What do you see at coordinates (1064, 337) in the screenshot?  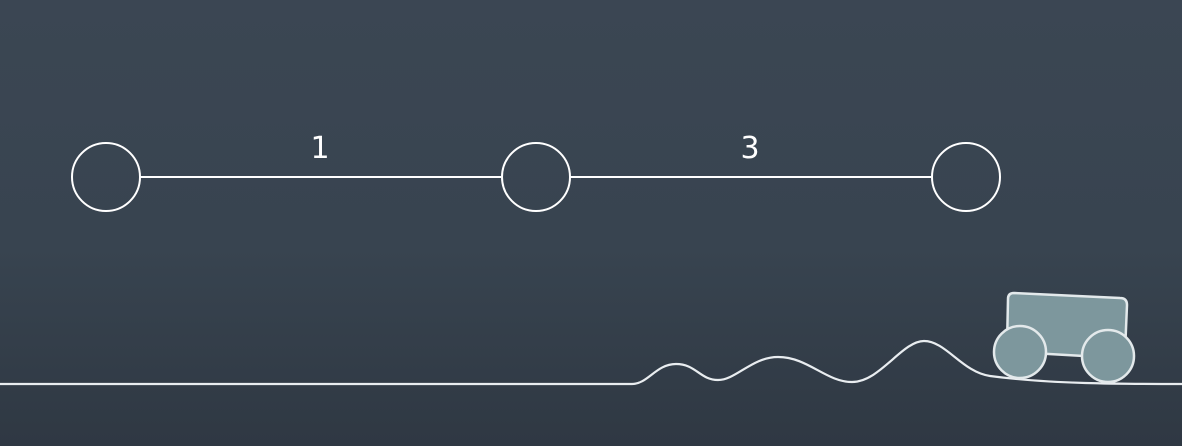 I see `rover-icon` at bounding box center [1064, 337].